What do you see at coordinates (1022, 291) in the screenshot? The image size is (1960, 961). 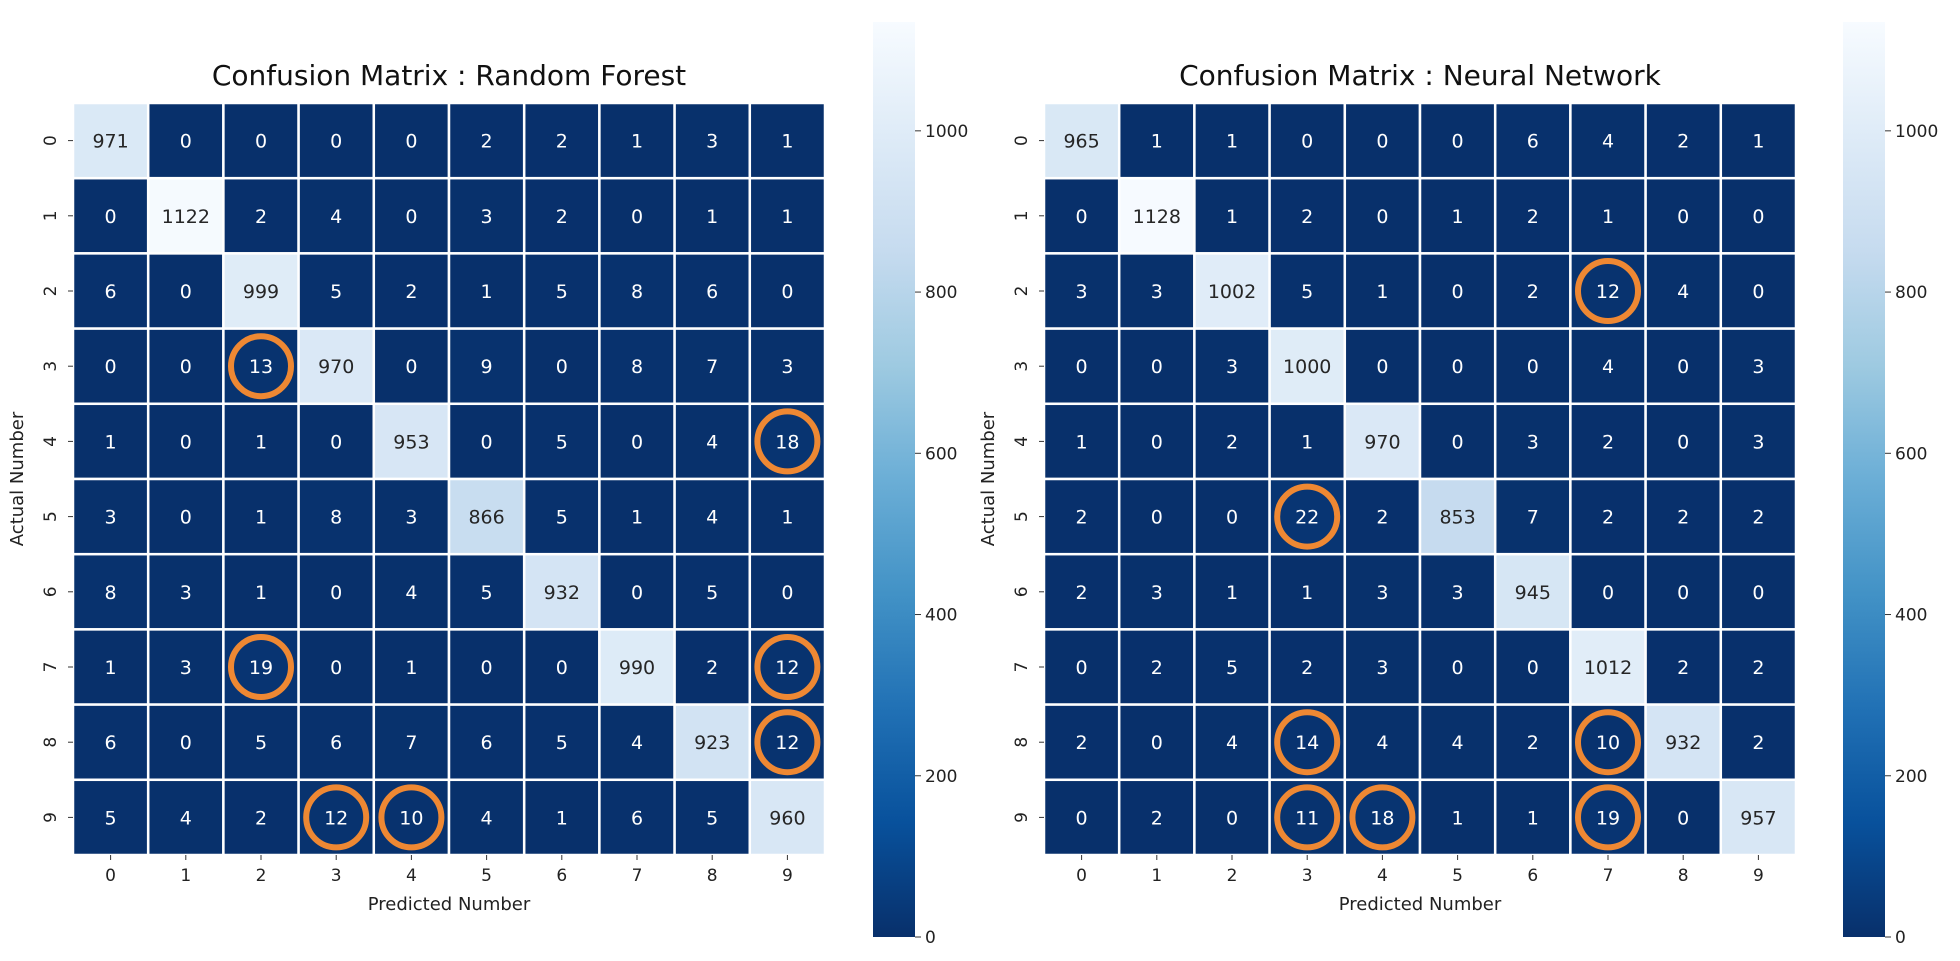 I see `nn-y-tick-2: 2` at bounding box center [1022, 291].